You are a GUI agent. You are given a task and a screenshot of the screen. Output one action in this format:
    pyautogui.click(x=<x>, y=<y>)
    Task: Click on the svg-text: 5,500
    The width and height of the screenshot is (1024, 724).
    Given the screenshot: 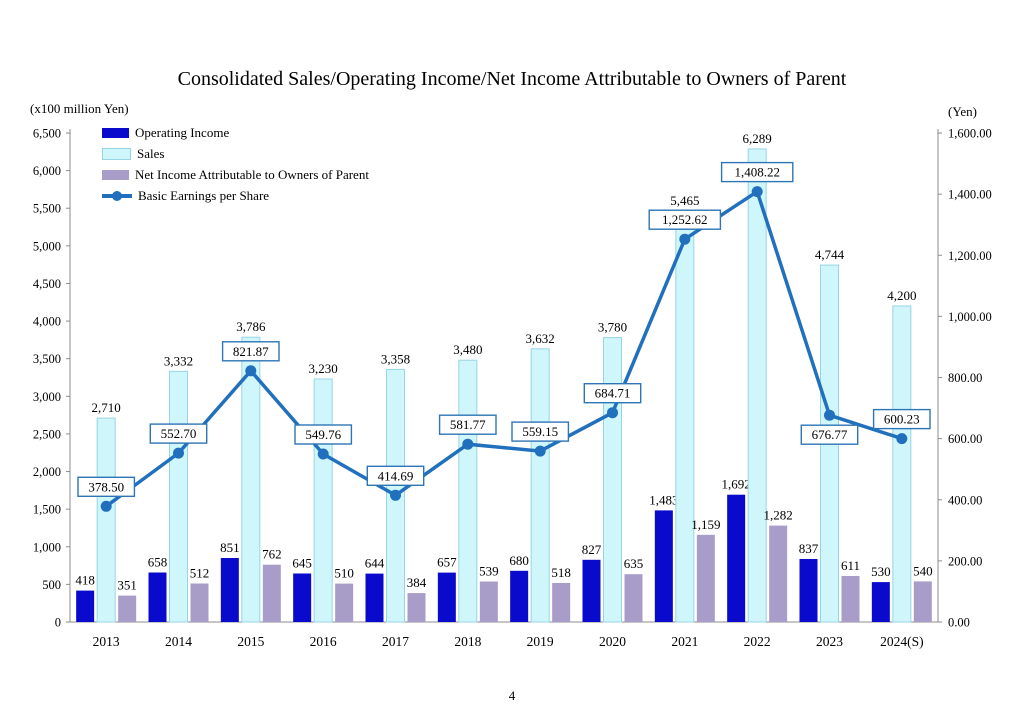 What is the action you would take?
    pyautogui.click(x=47, y=209)
    